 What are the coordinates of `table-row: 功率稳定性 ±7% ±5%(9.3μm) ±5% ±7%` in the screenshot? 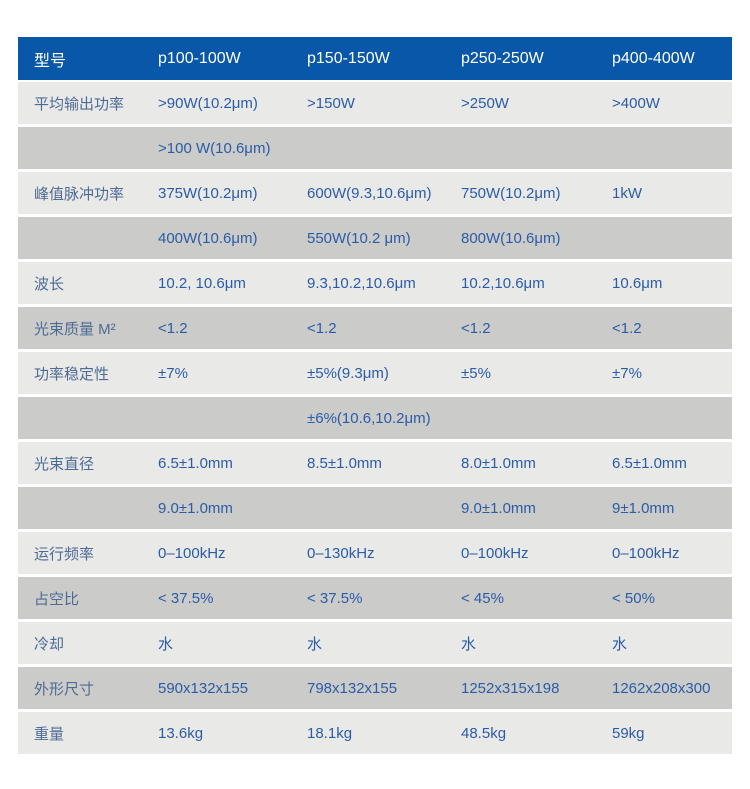 It's located at (375, 373).